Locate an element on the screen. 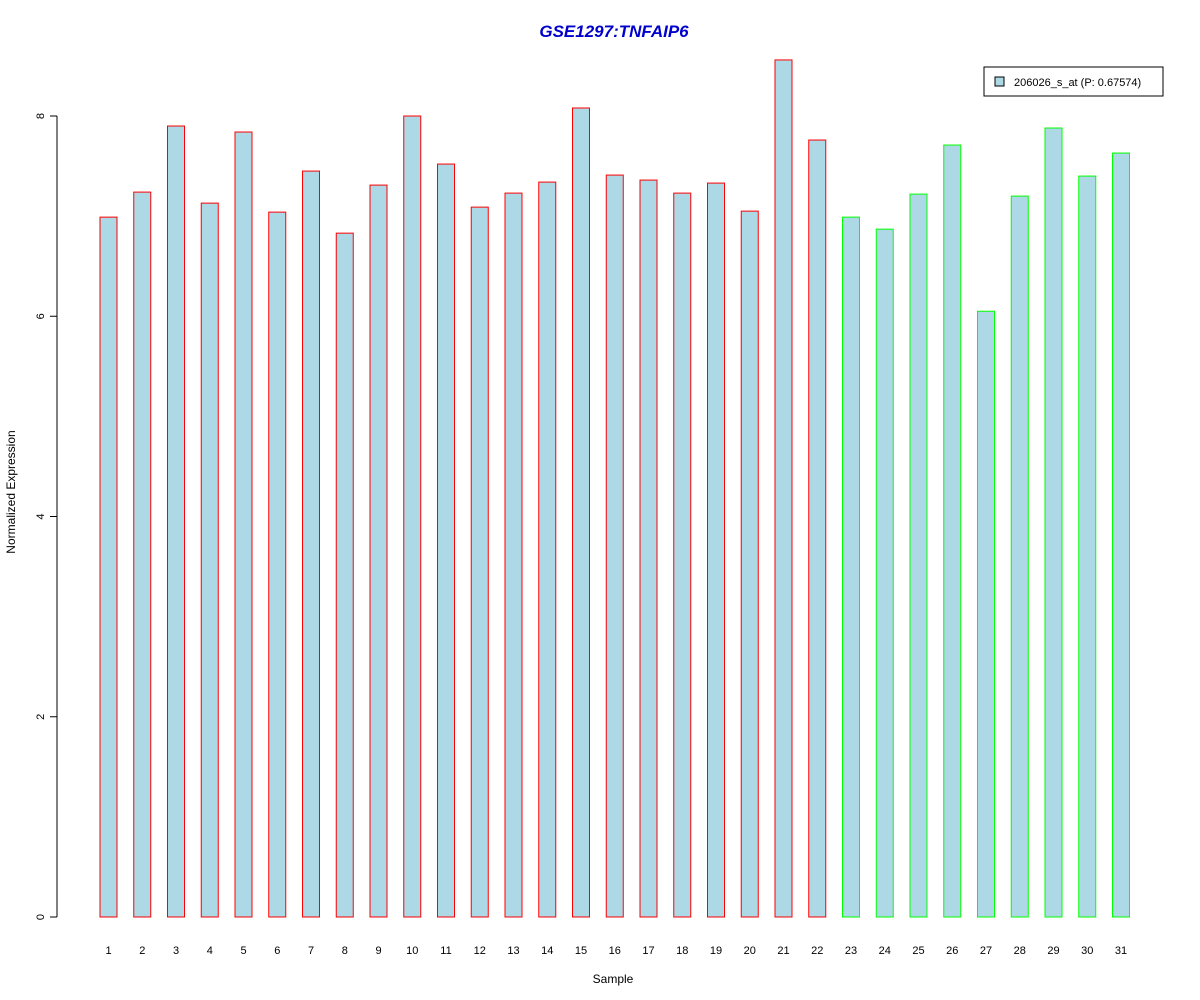 The height and width of the screenshot is (1000, 1200). legend-swatch is located at coordinates (999, 81).